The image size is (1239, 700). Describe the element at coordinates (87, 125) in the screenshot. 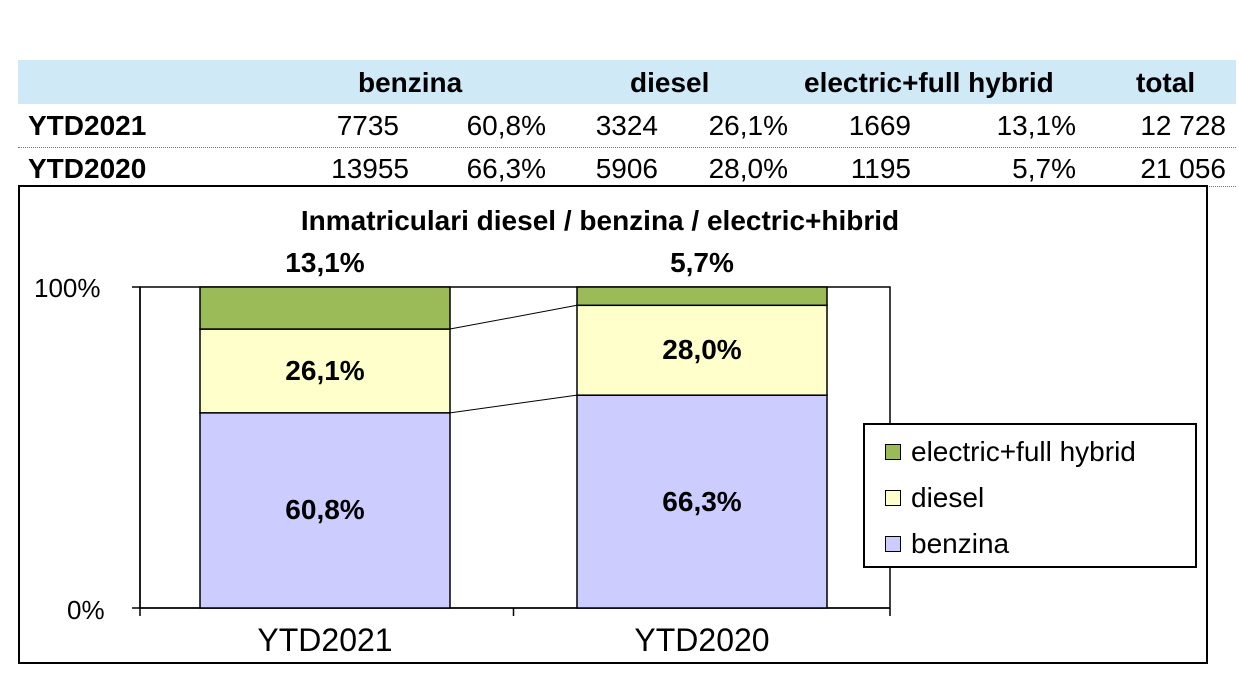

I see `row-label: YTD2021` at that location.